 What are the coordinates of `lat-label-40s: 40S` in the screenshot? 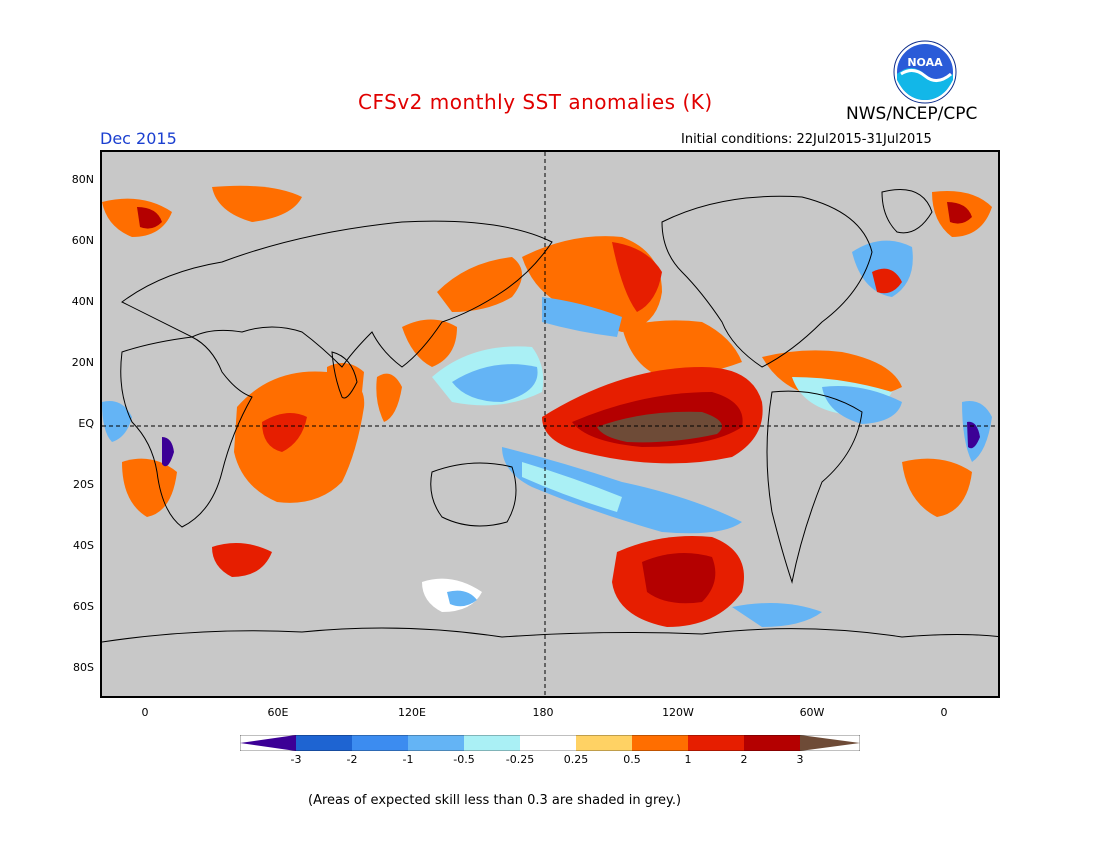 It's located at (83, 545).